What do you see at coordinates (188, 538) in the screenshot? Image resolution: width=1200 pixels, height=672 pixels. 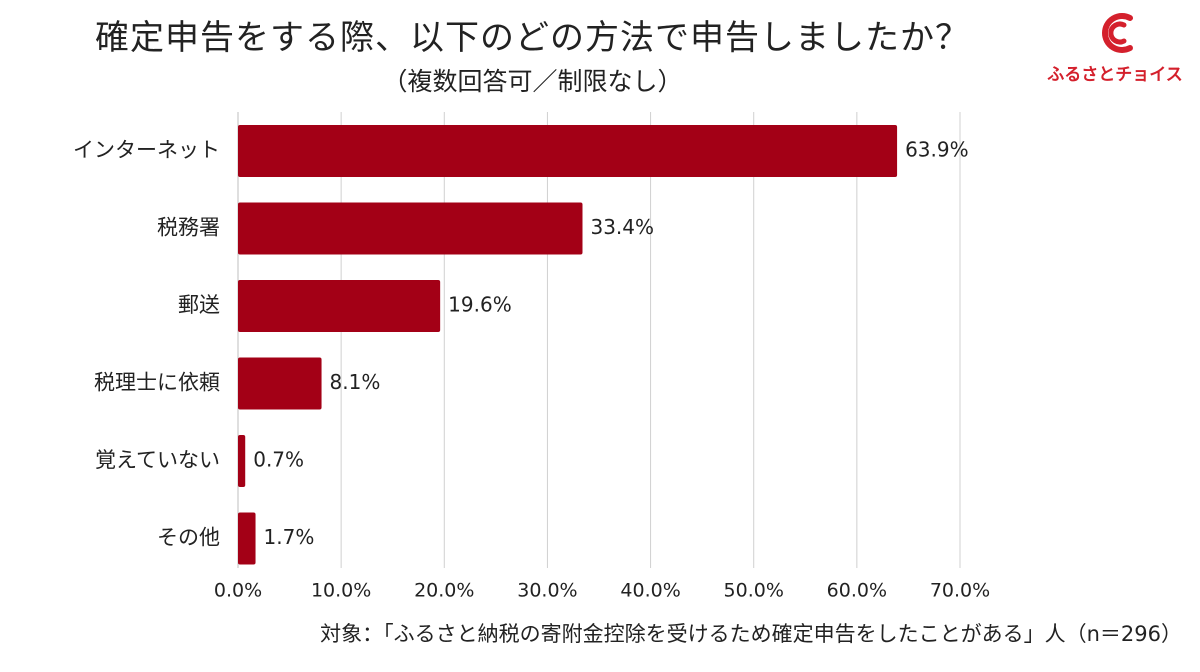 I see `category-label: その他` at bounding box center [188, 538].